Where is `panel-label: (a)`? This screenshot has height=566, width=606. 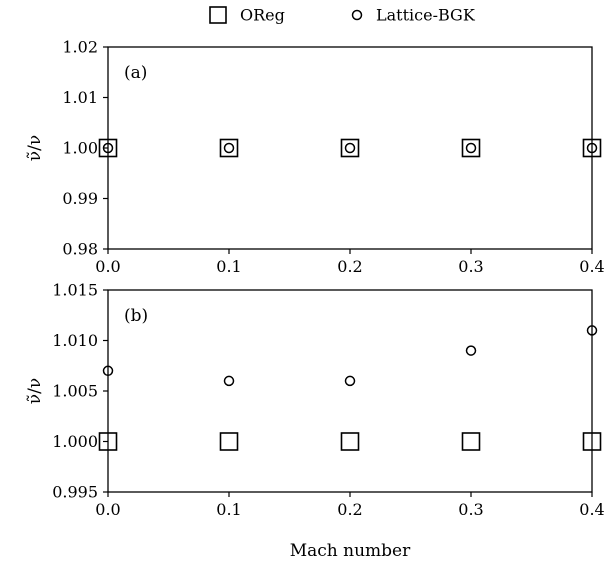
panel-label: (a) is located at coordinates (135, 73).